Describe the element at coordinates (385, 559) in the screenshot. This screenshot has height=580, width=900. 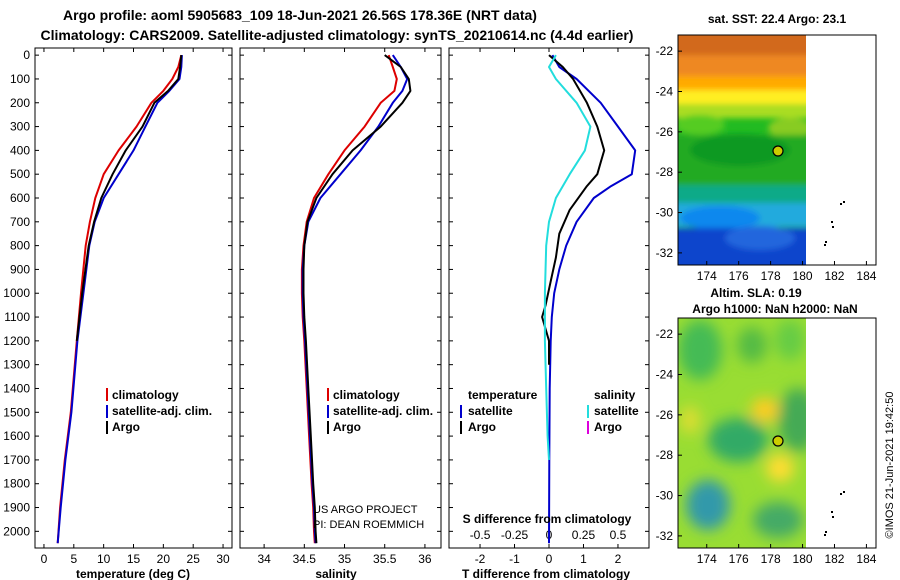
I see `x-tick-label: 35.5` at that location.